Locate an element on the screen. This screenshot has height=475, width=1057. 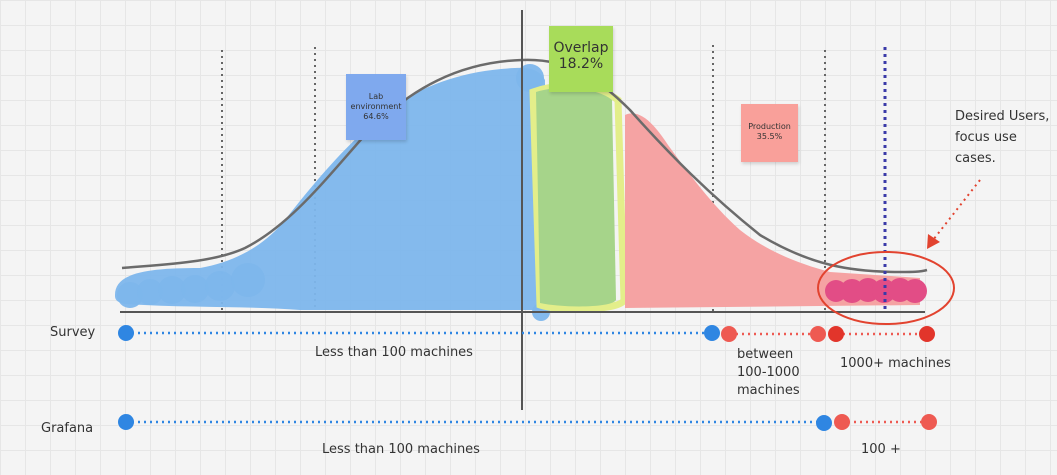
sticky-lab-environment: Lab environment 64.6% is located at coordinates (376, 107).